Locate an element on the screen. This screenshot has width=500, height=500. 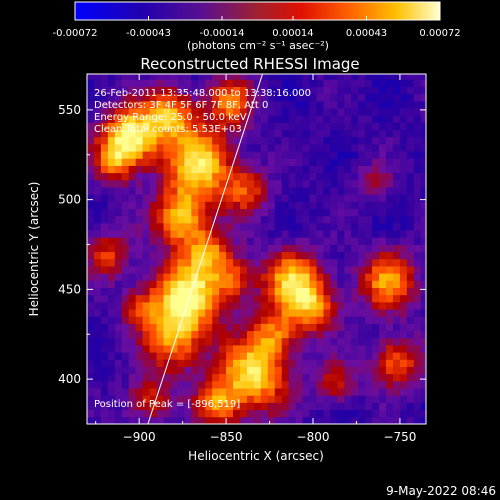
timestamp: 9-May-2022 08:46 is located at coordinates (441, 491).